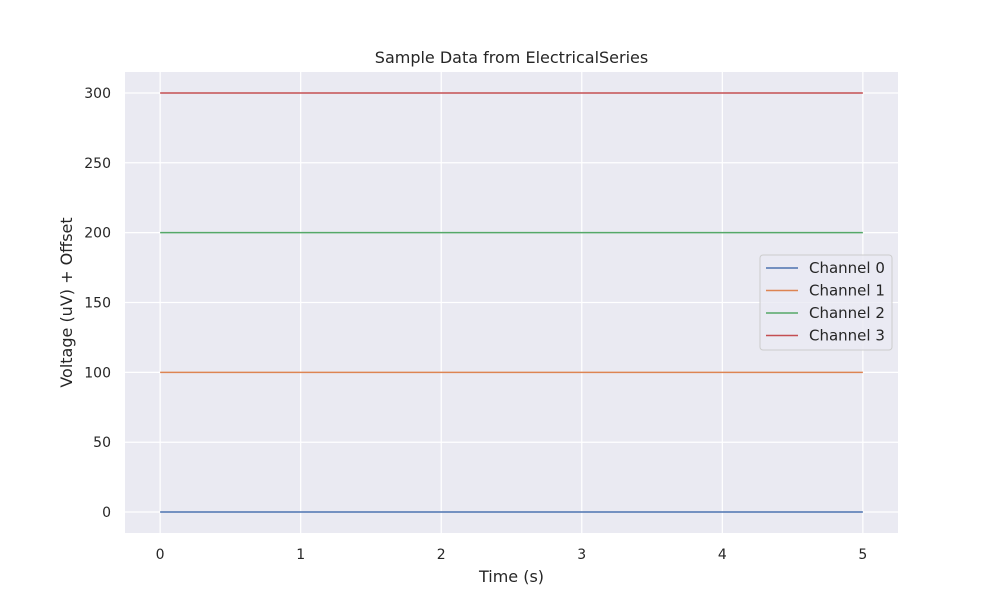 This screenshot has height=600, width=1000. What do you see at coordinates (300, 555) in the screenshot?
I see `x-tick-label: 1` at bounding box center [300, 555].